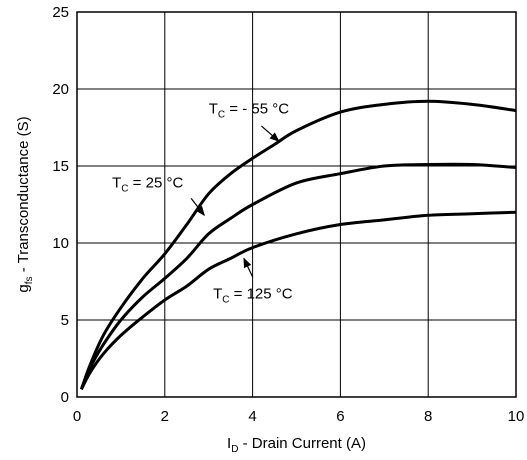  I want to click on x-tick-label: 4, so click(252, 416).